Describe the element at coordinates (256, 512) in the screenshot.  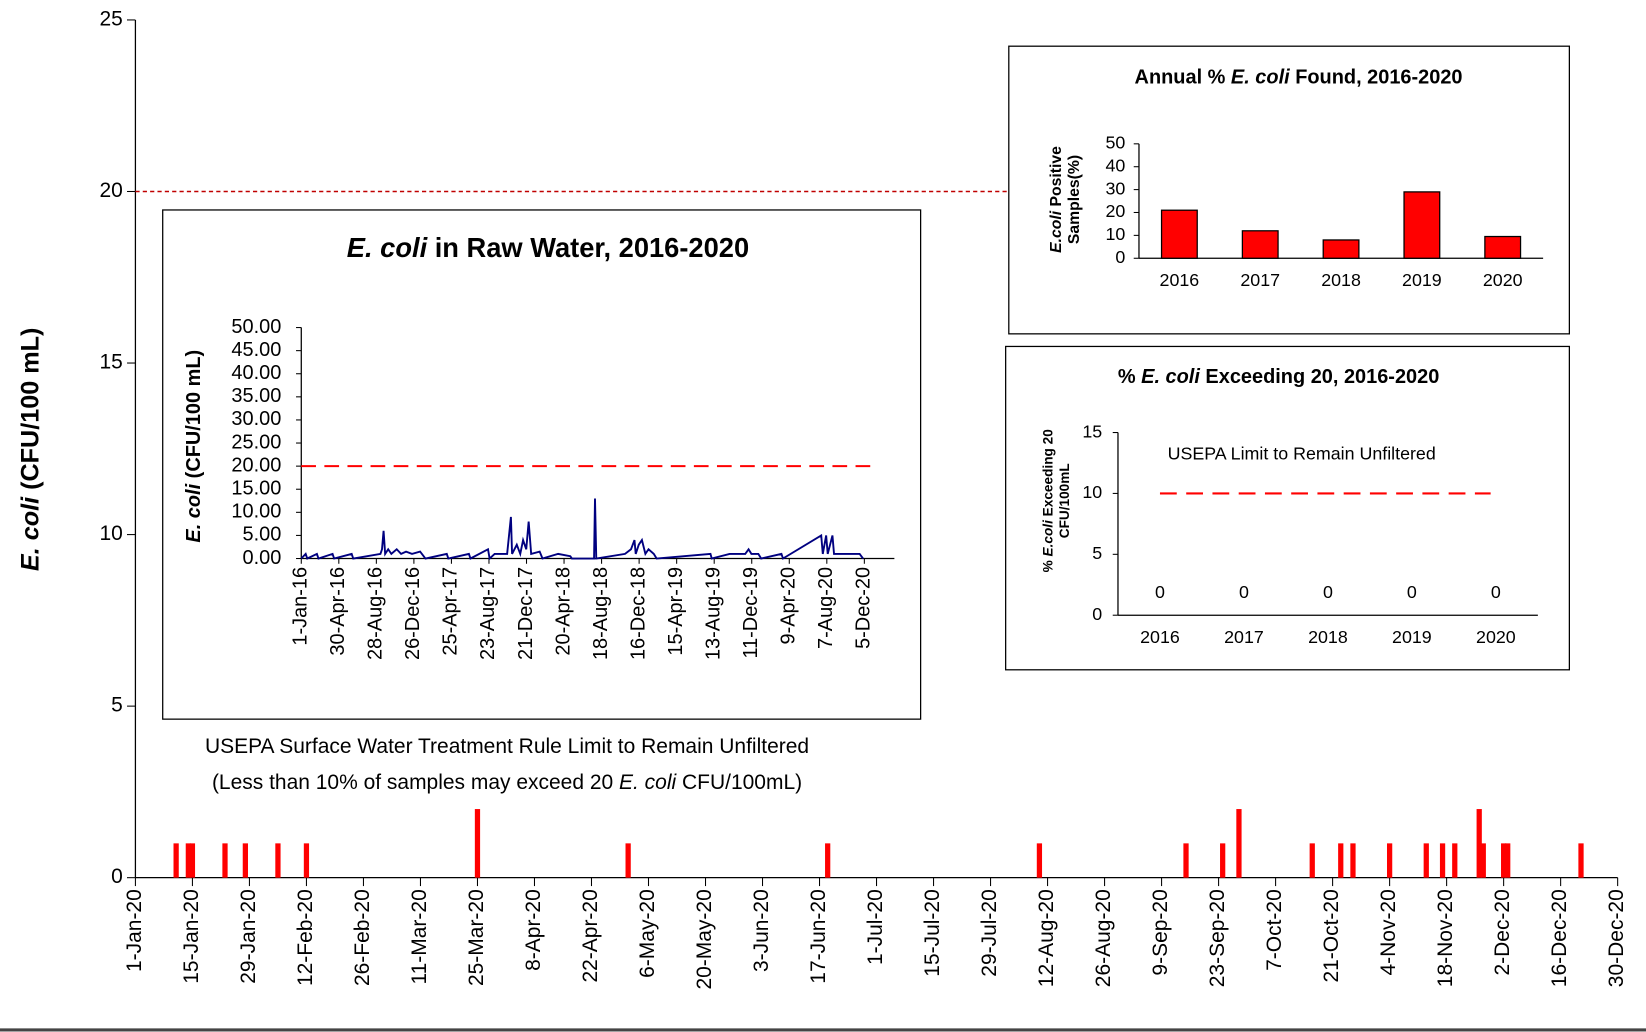
I see `y-tick-label: 10.00` at that location.